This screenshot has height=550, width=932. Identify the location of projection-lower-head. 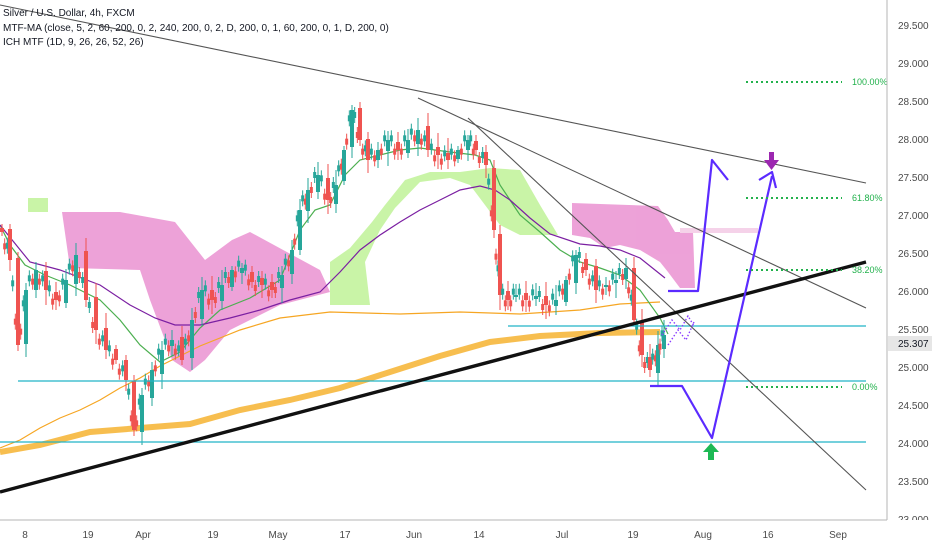
(768, 179).